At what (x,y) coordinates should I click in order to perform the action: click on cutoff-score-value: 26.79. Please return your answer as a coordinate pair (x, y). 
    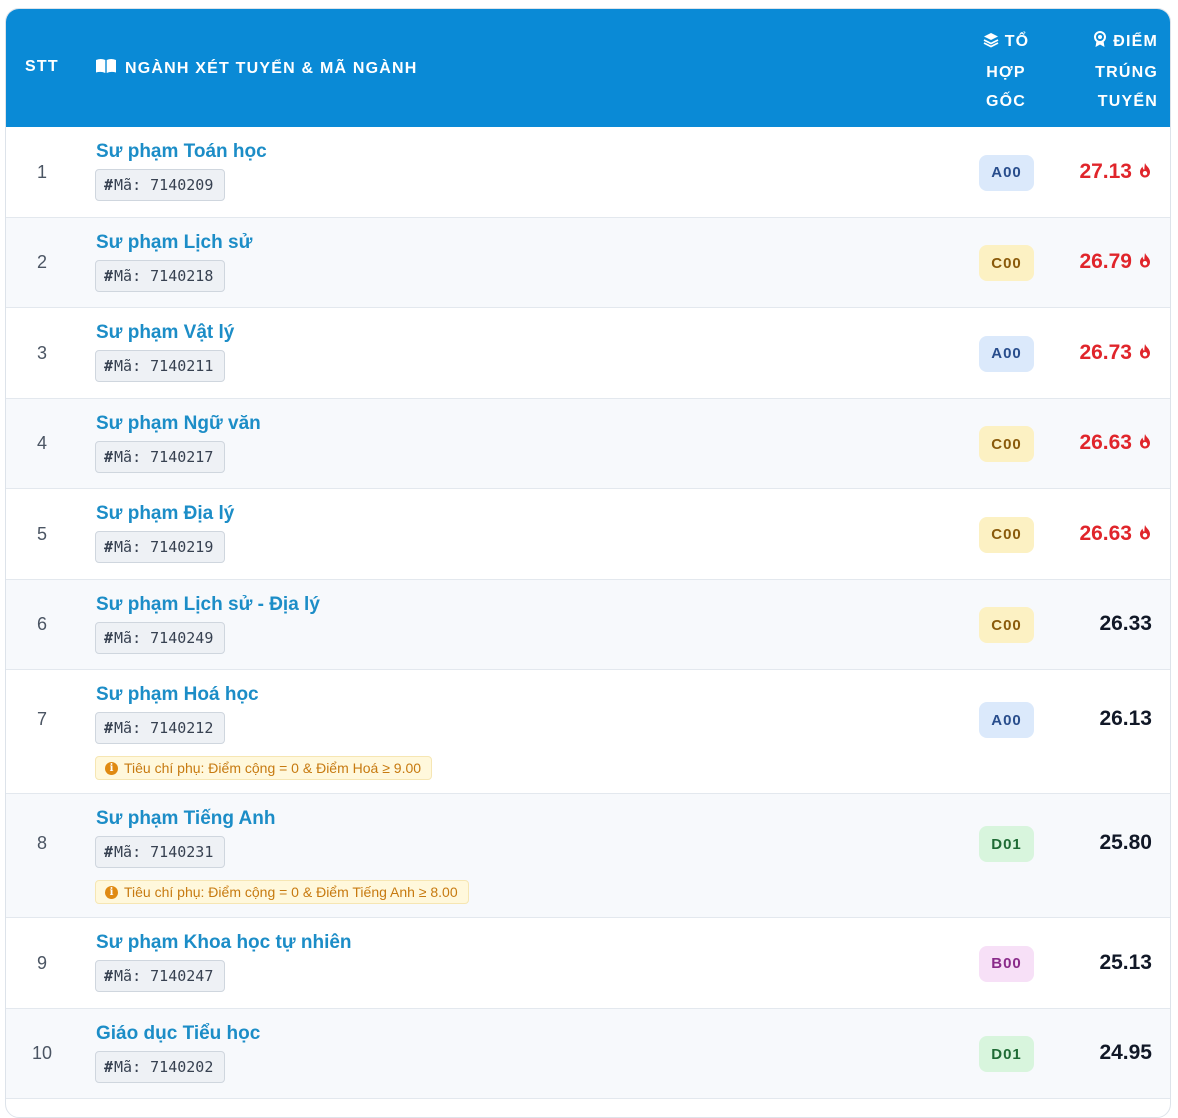
    Looking at the image, I should click on (1105, 261).